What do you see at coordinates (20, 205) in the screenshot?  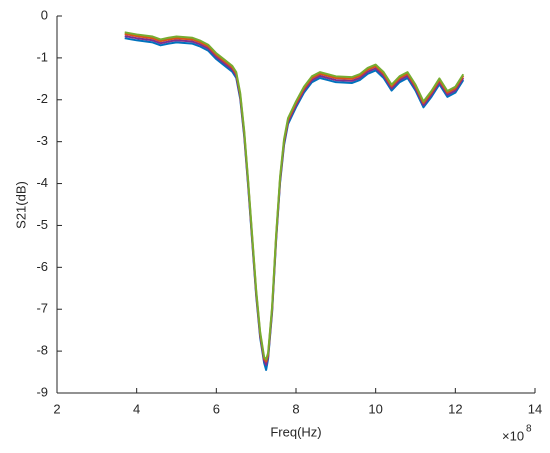 I see `y-axis-label: S21(dB)` at bounding box center [20, 205].